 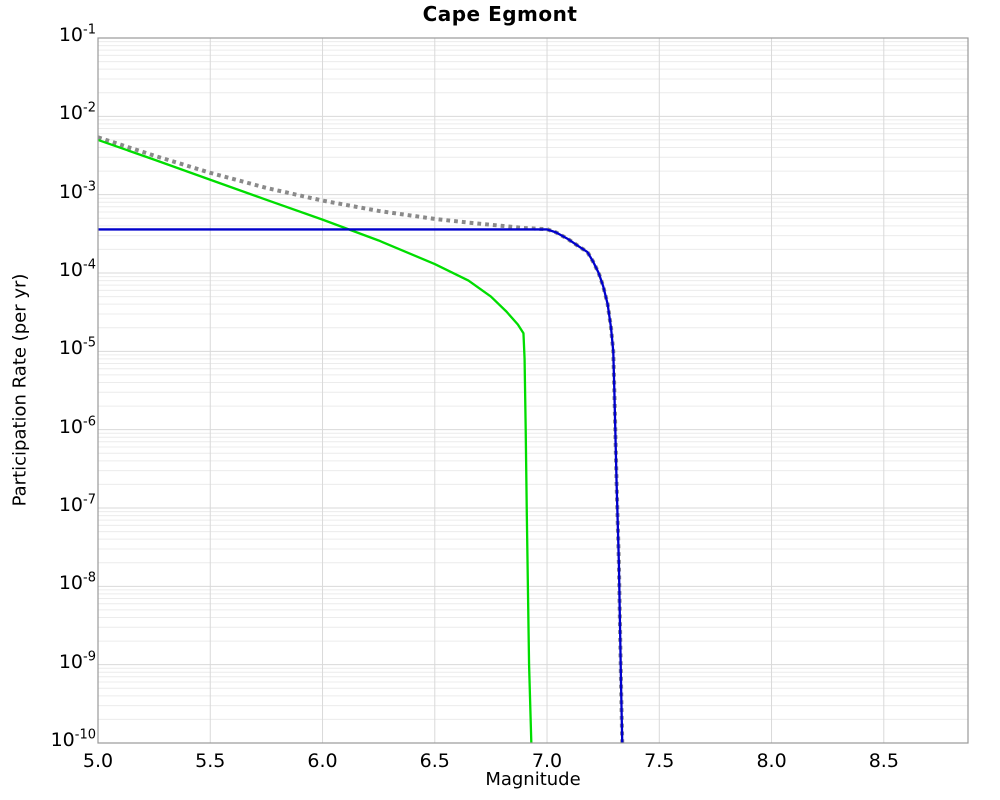 What do you see at coordinates (883, 761) in the screenshot?
I see `x-tick-label: 8.5` at bounding box center [883, 761].